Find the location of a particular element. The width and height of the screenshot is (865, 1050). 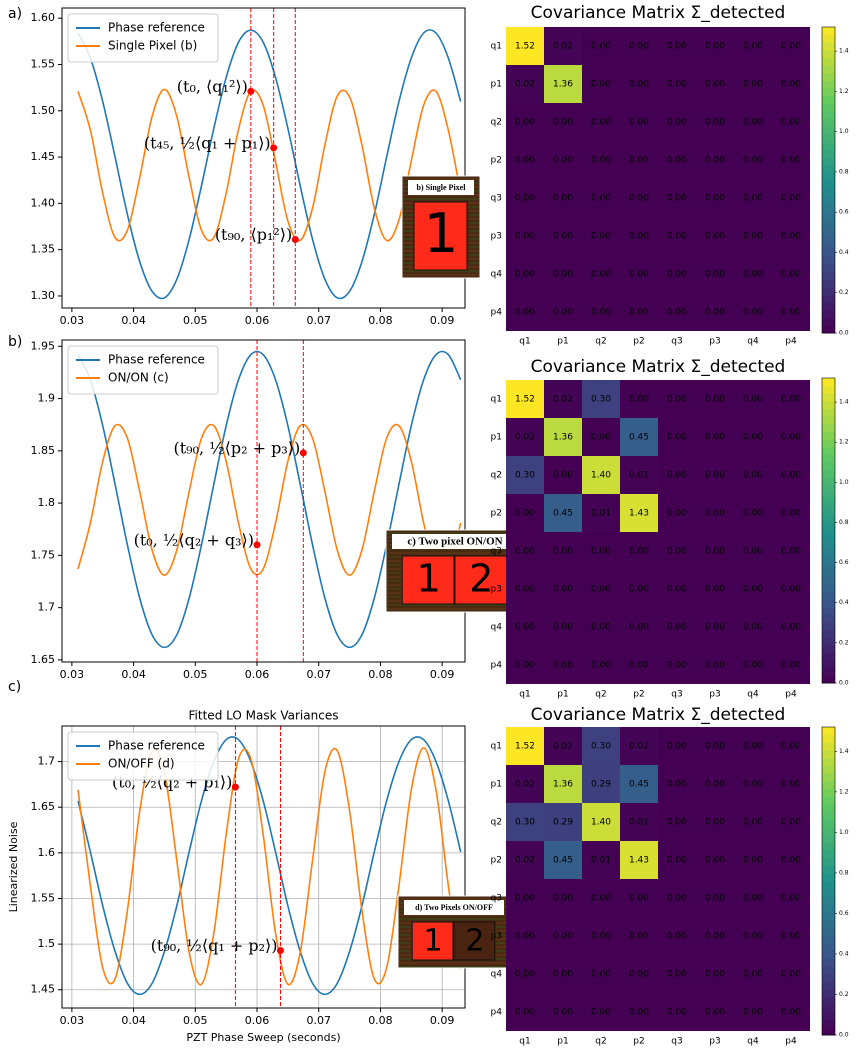

chart-title: Covariance Matrix Σ_detected is located at coordinates (658, 367).